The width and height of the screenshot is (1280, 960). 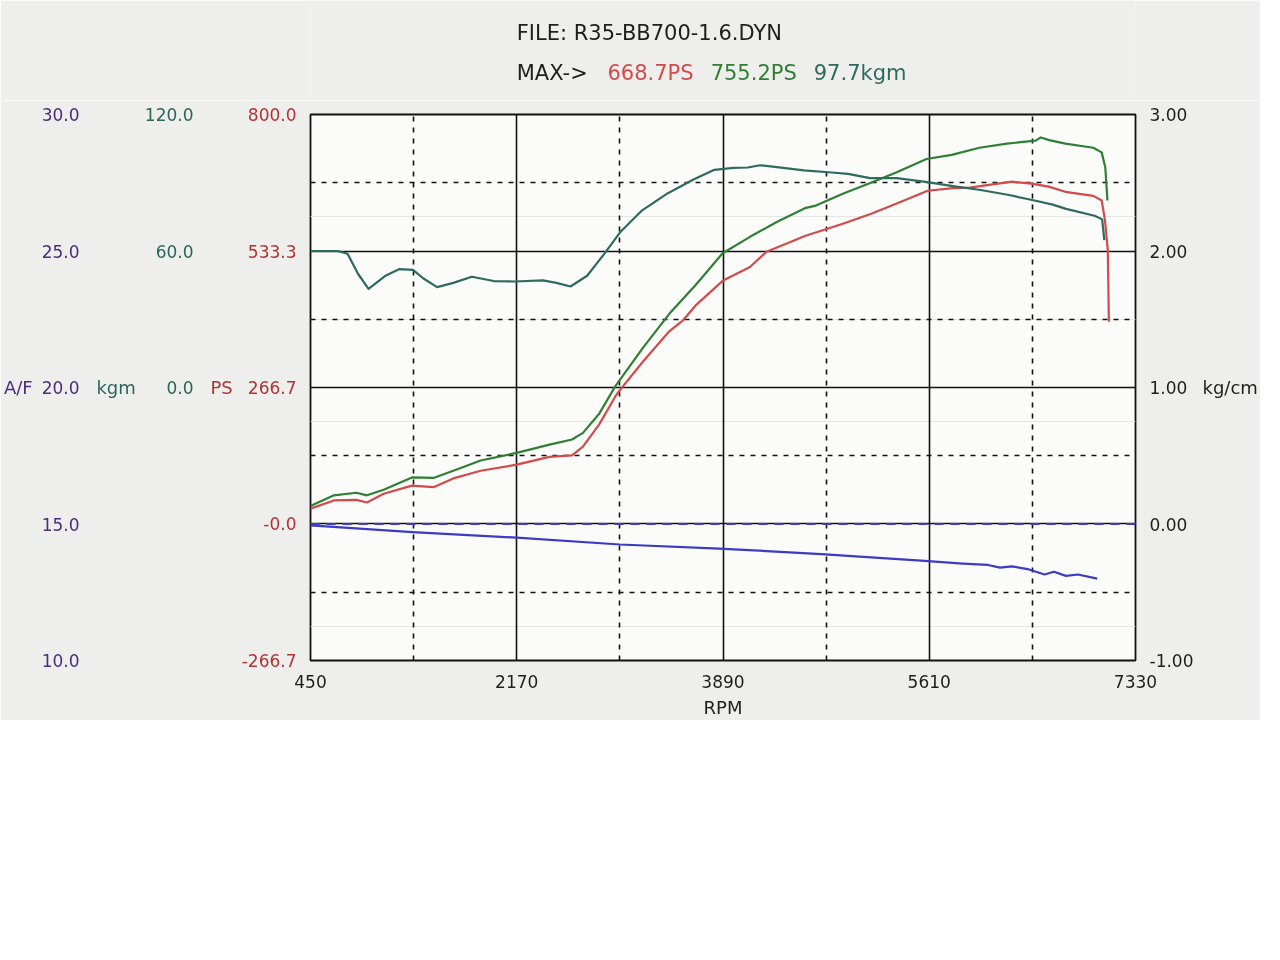 I want to click on y3-tick-label: 120.0, so click(x=169, y=115).